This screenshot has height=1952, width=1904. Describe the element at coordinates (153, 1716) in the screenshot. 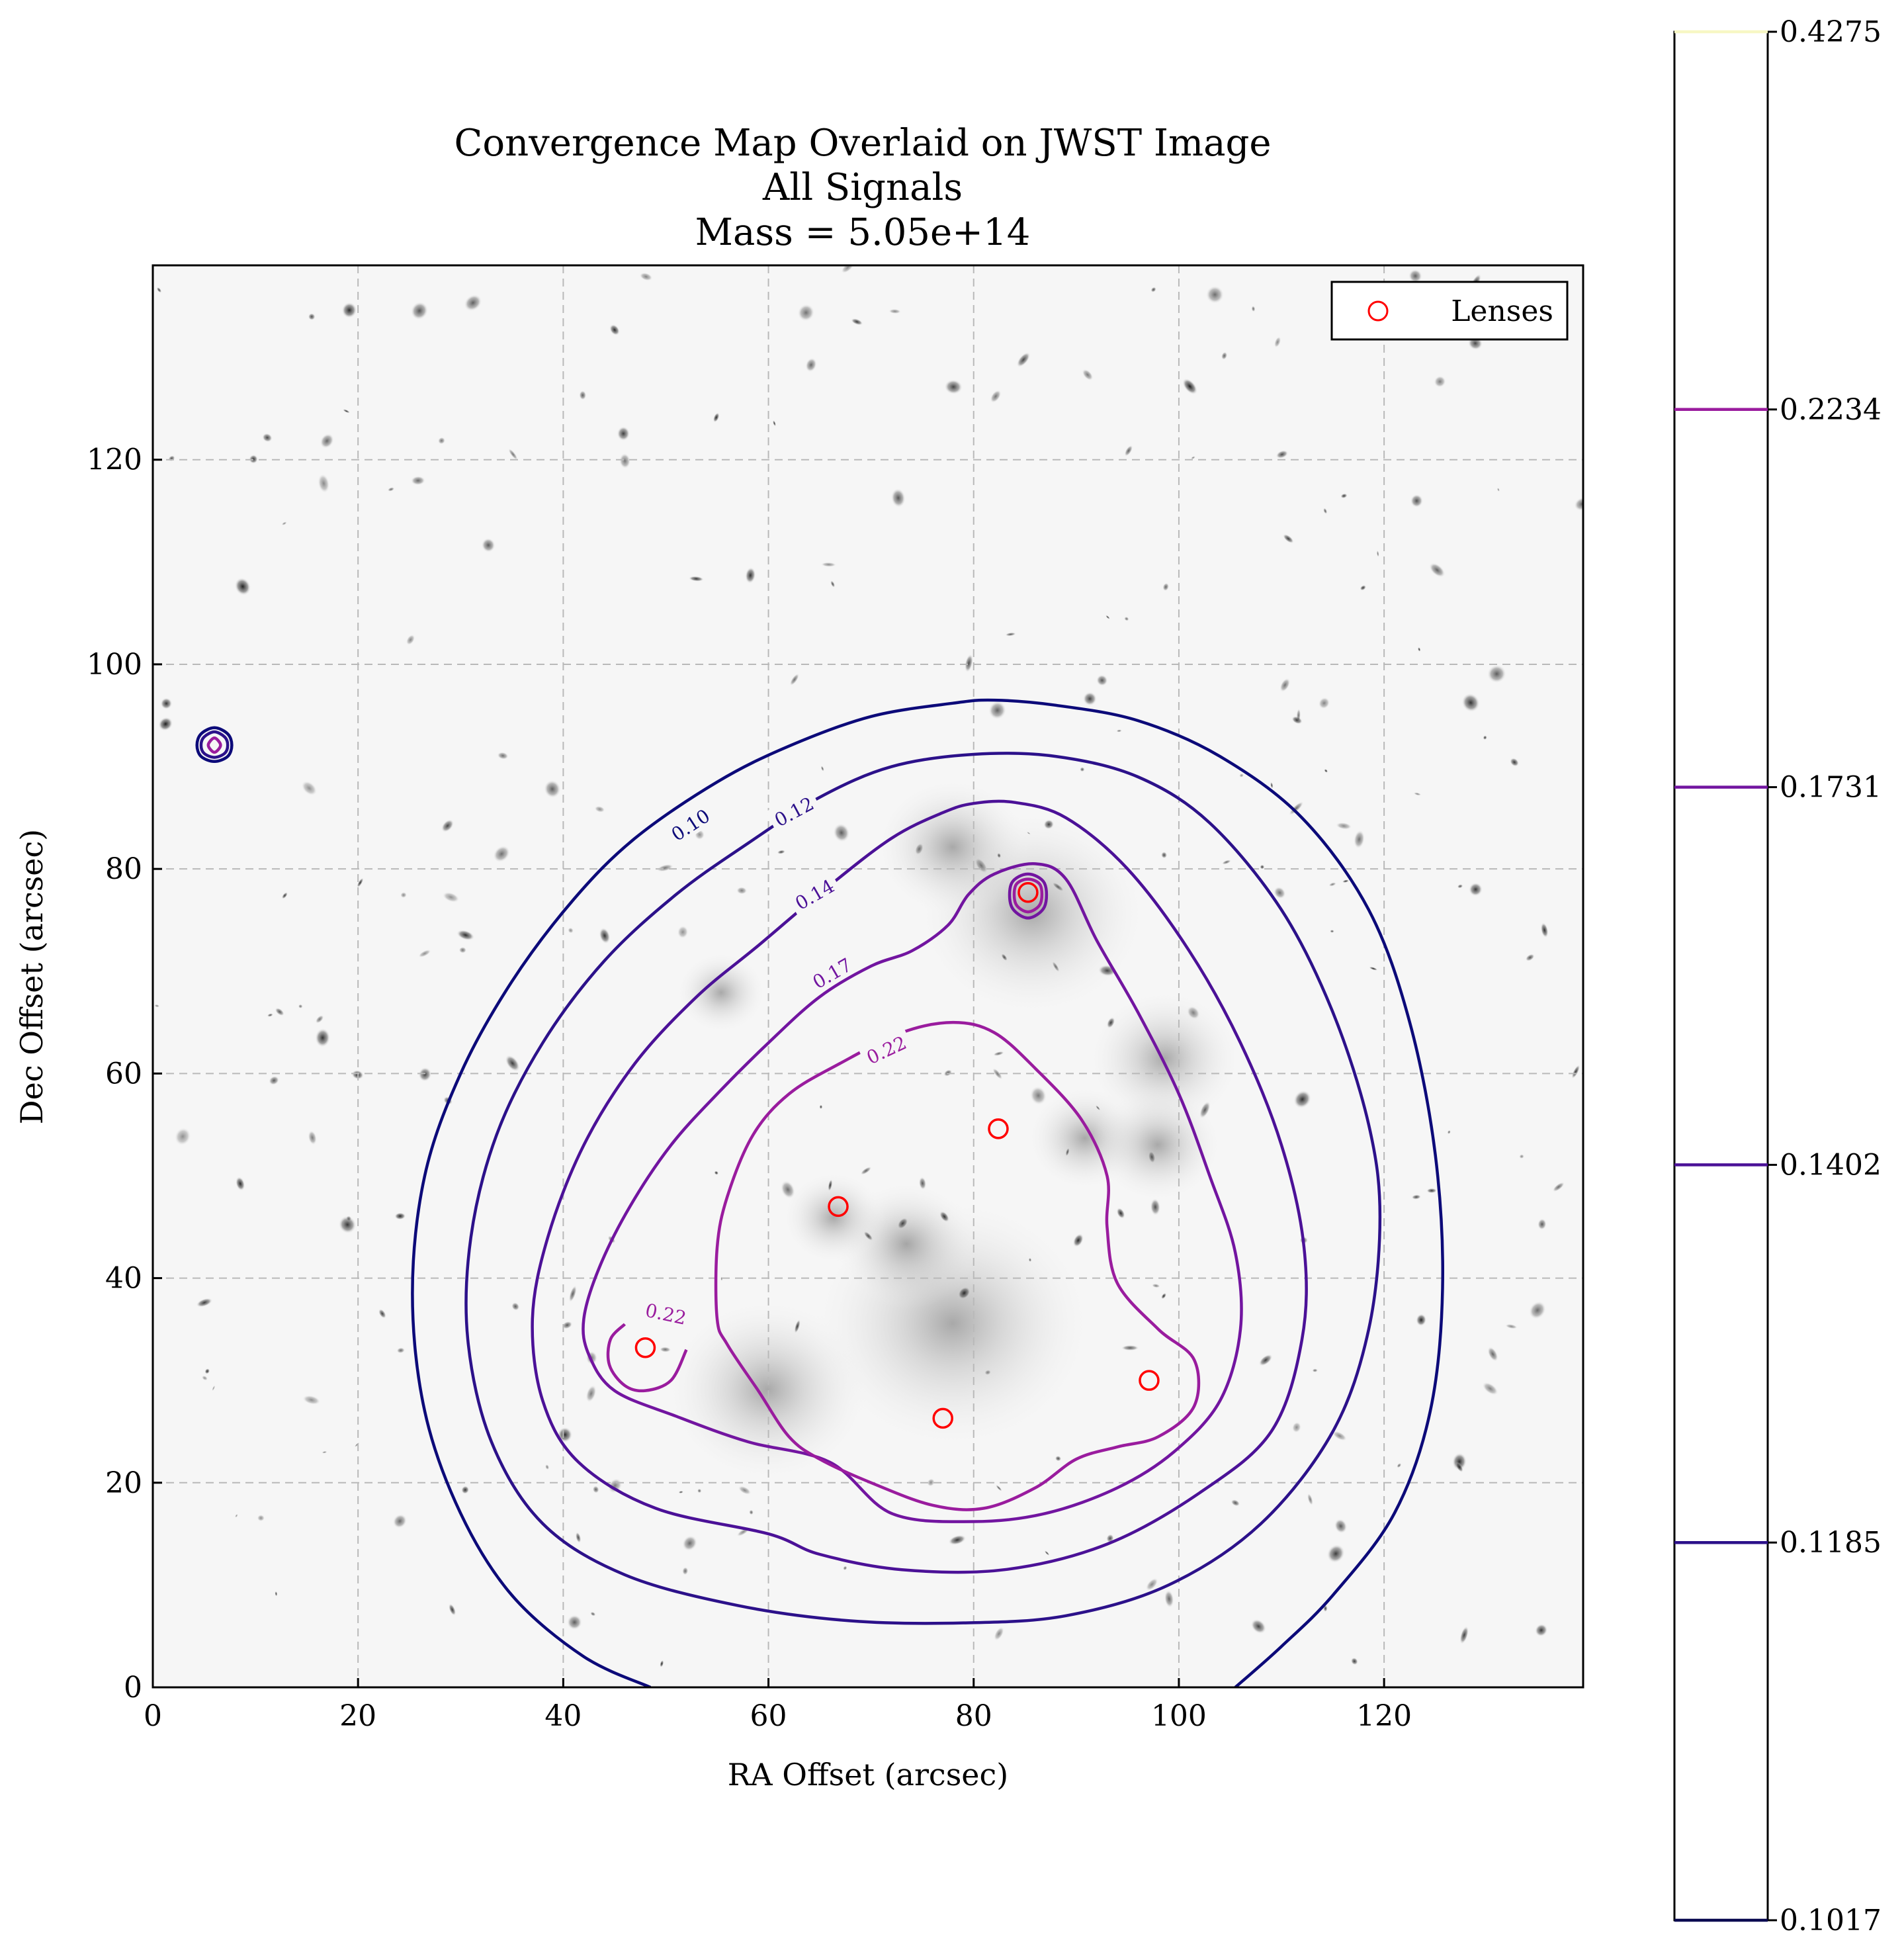

I see `x-tick-label-0: 0` at that location.